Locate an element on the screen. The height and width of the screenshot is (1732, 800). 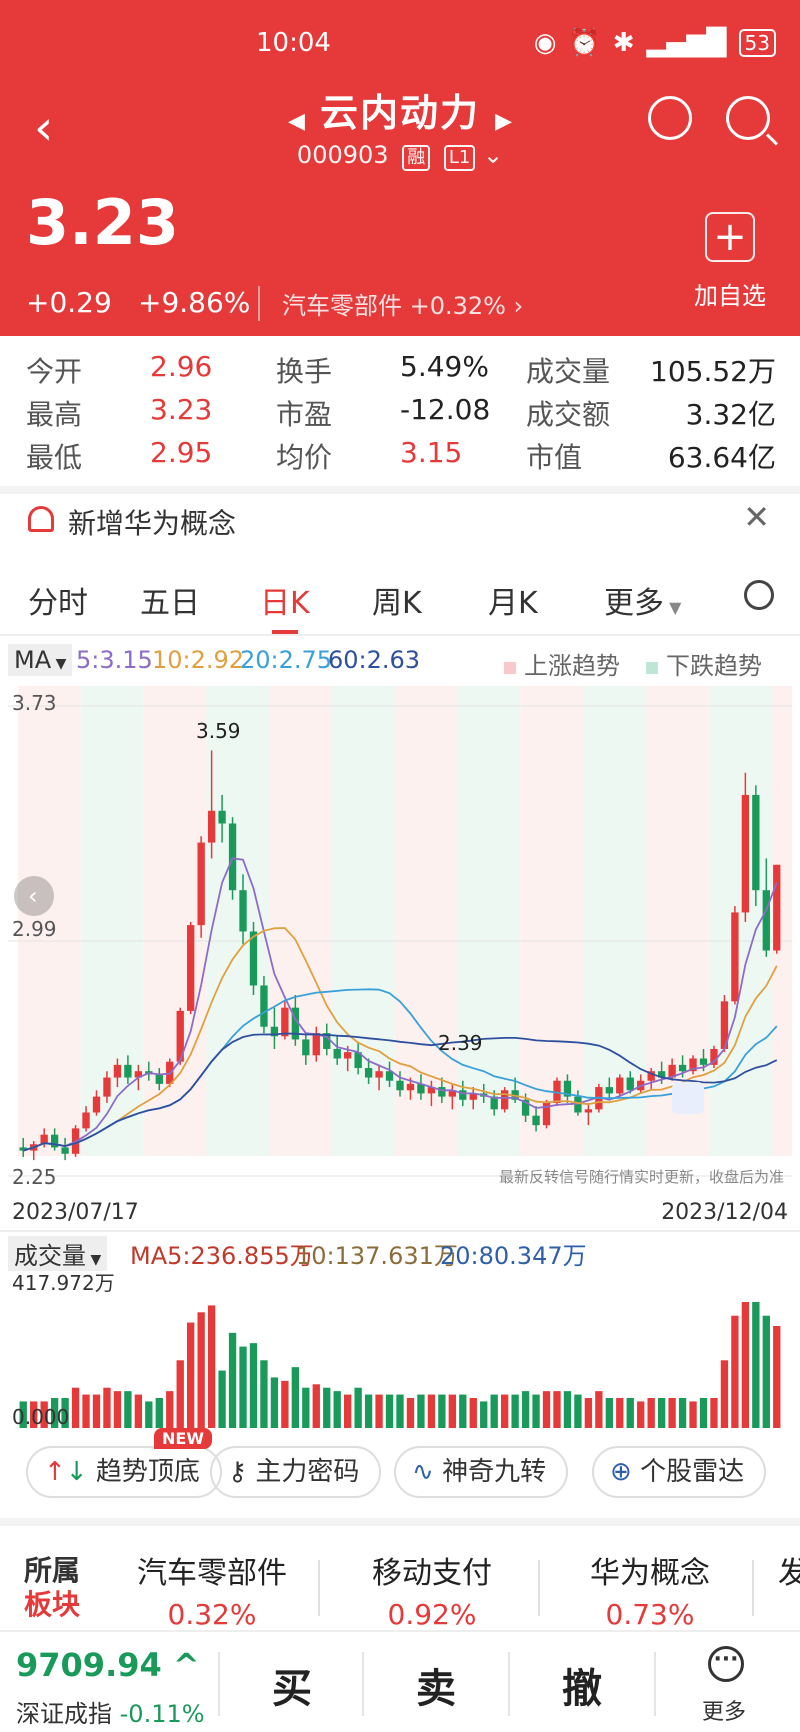
buy-button: 买 is located at coordinates (292, 1689).